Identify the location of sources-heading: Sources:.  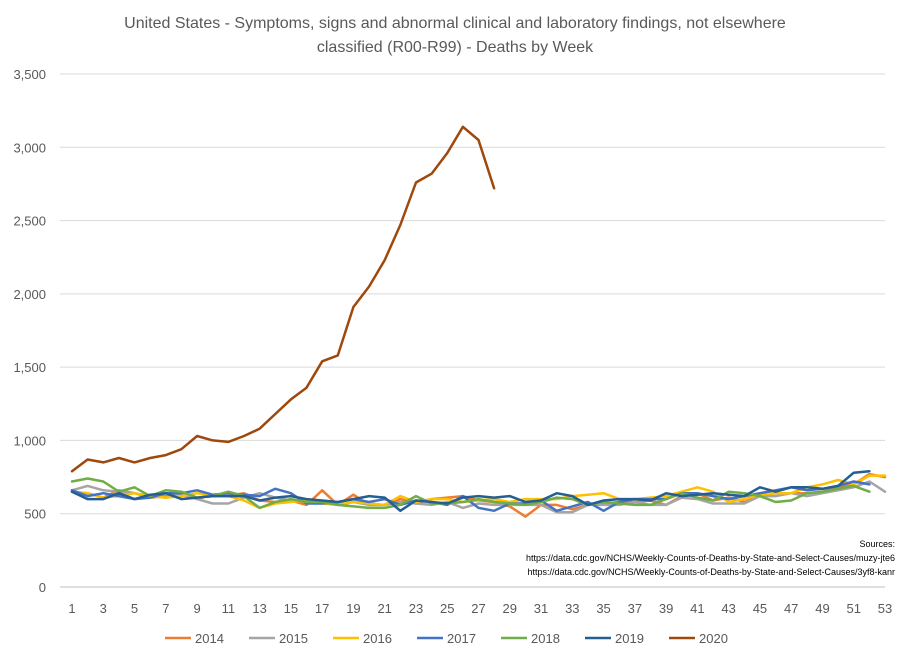
(877, 544).